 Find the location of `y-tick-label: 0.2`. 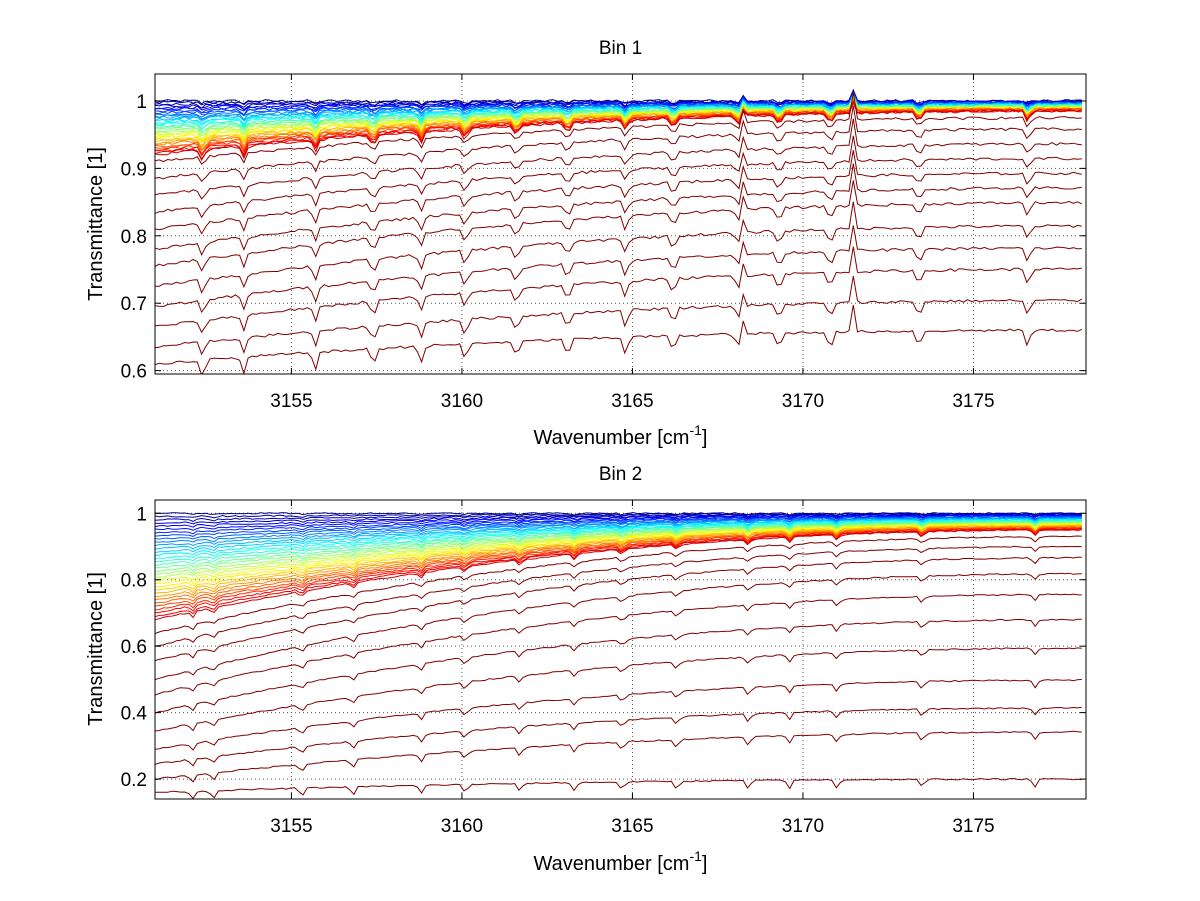

y-tick-label: 0.2 is located at coordinates (134, 780).